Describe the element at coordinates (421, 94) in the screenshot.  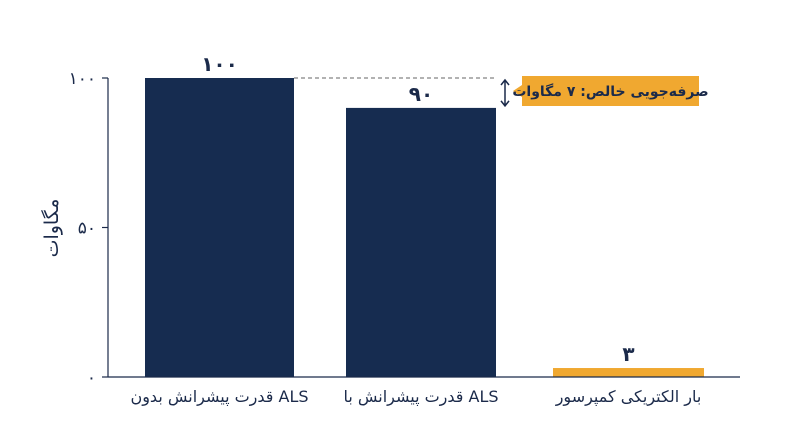
I see `bar-value-label: ۹۰` at that location.